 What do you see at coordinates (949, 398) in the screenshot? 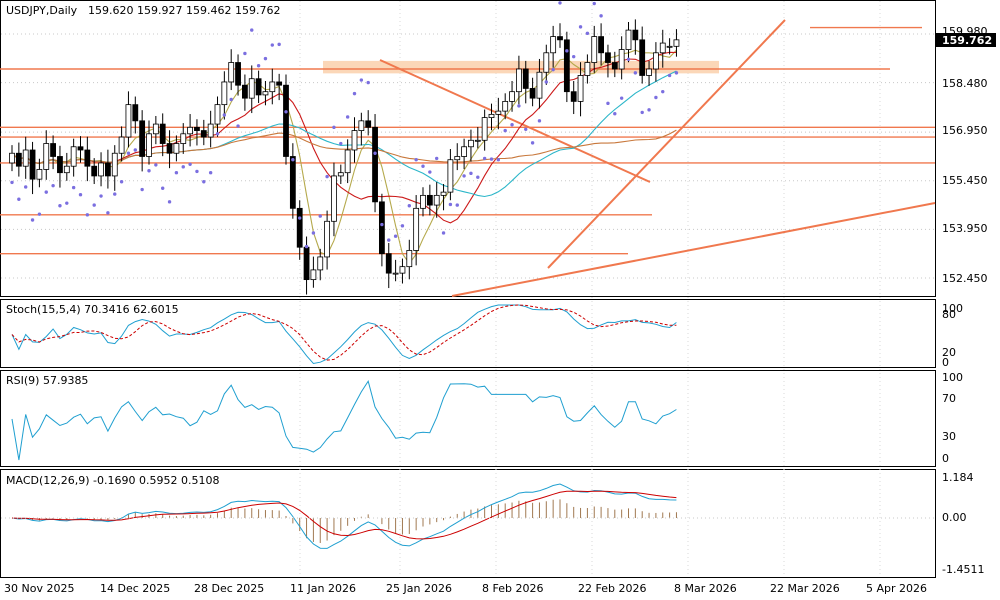
I see `rsi-level-70: 70` at bounding box center [949, 398].